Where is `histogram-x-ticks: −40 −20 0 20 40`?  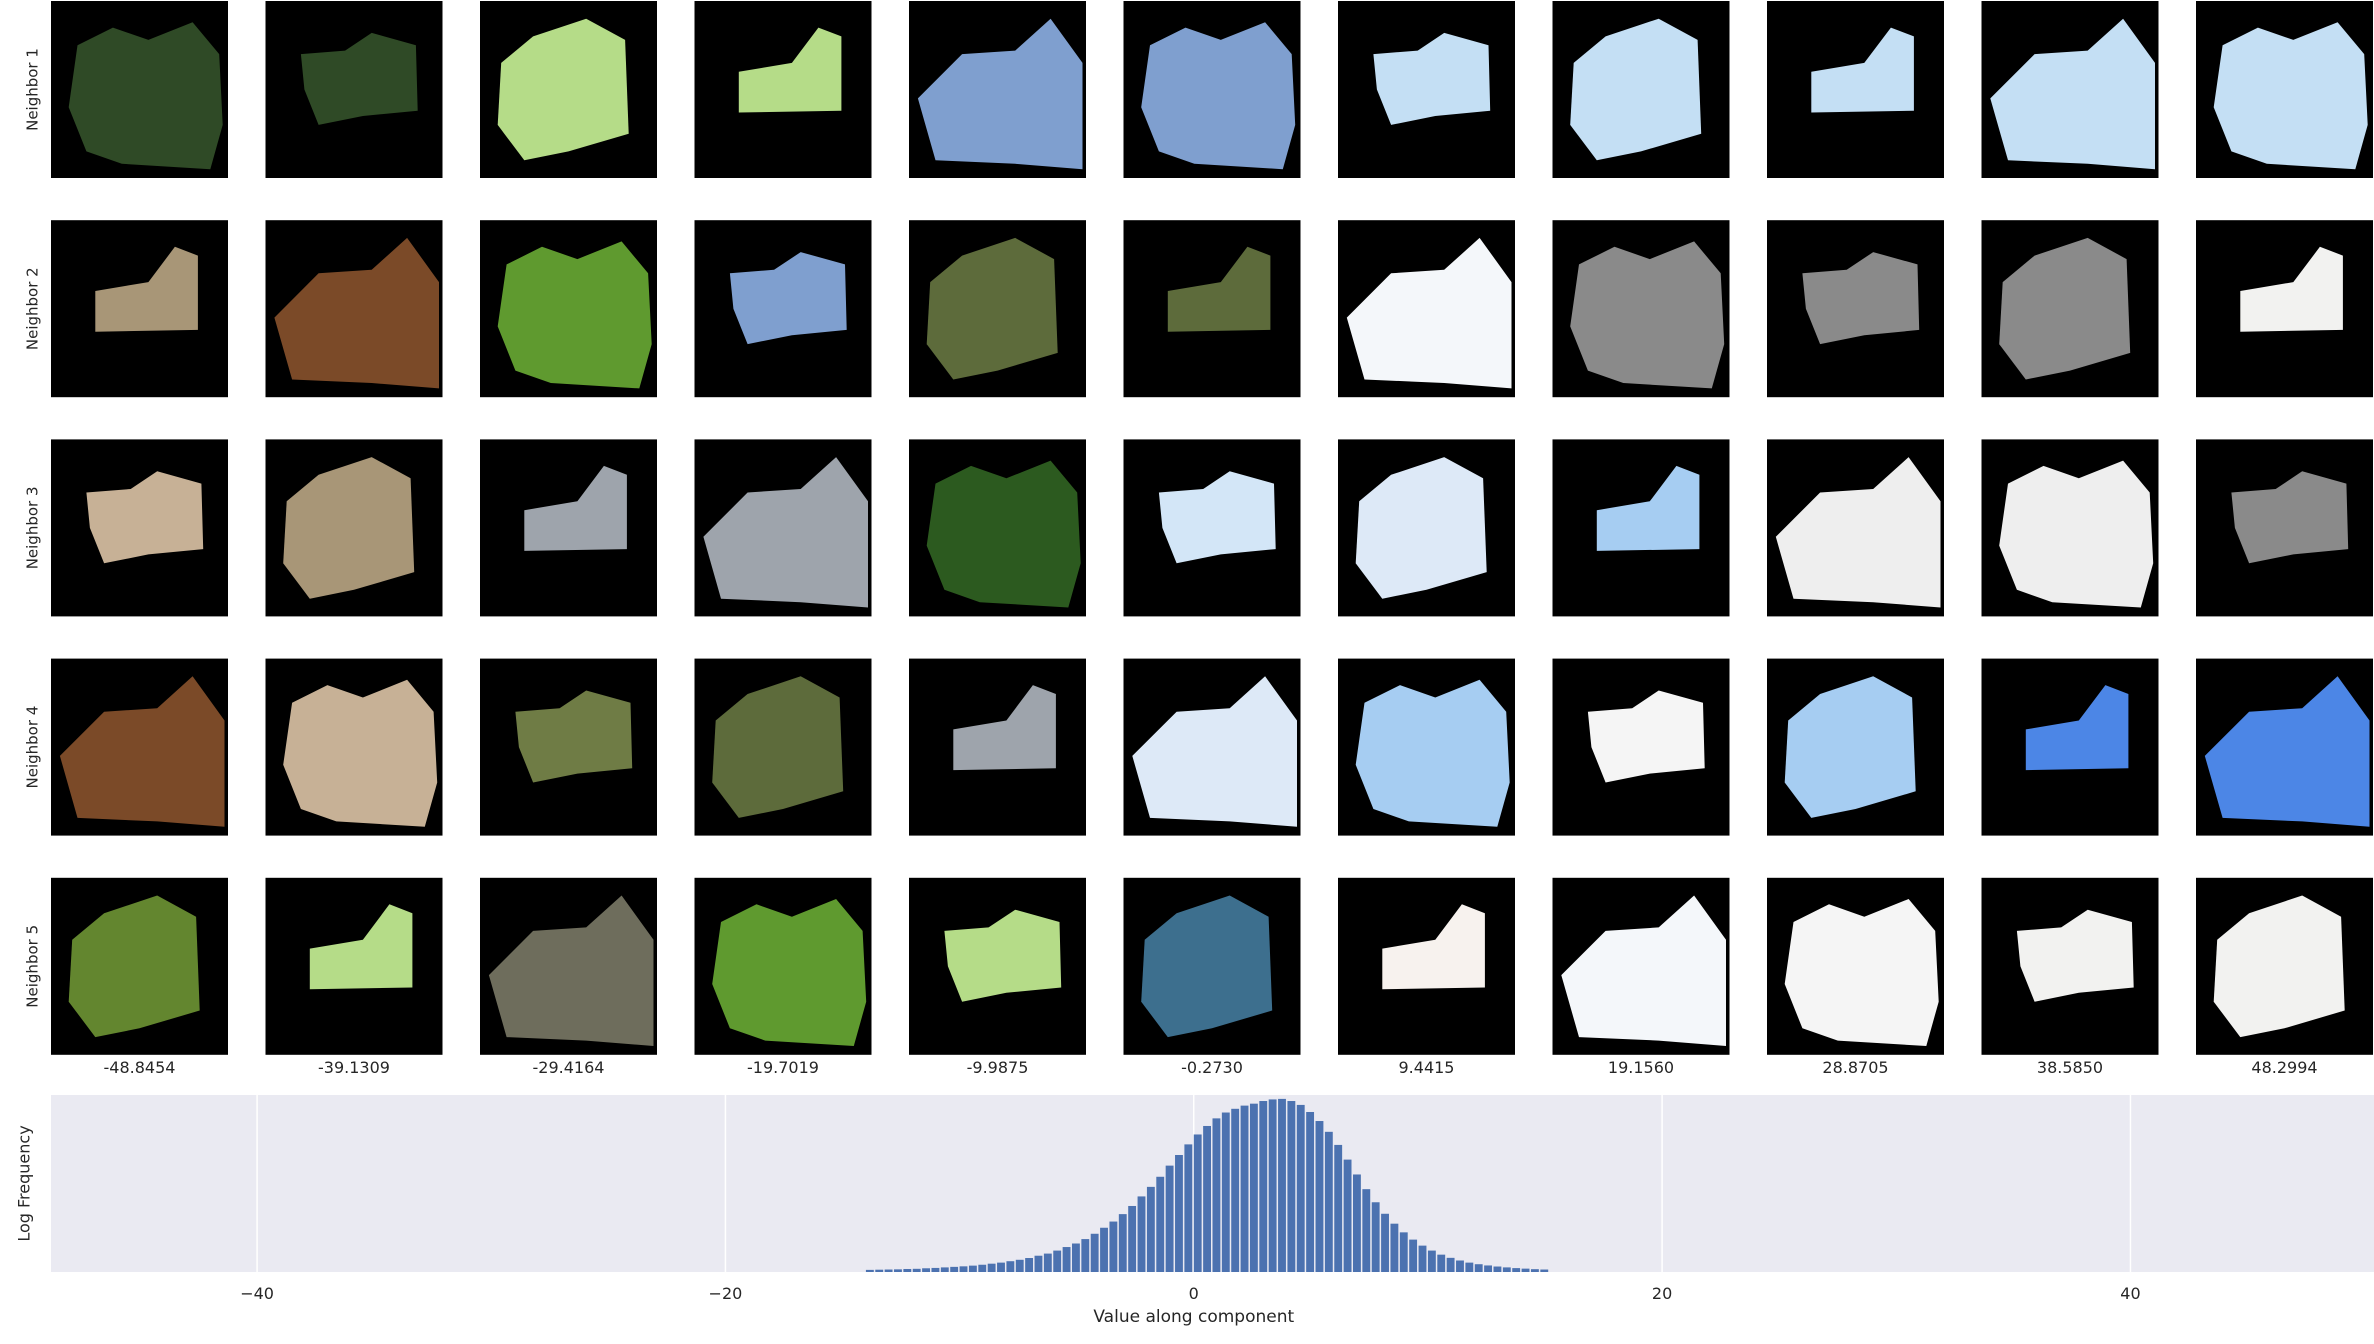 histogram-x-ticks: −40 −20 0 20 40 is located at coordinates (1190, 1293).